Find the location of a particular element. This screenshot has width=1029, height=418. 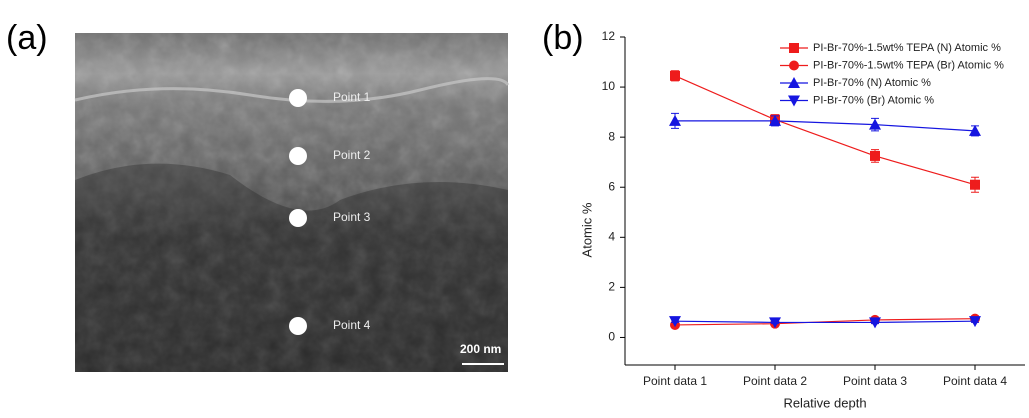

y-tick-label: 0 is located at coordinates (611, 337).